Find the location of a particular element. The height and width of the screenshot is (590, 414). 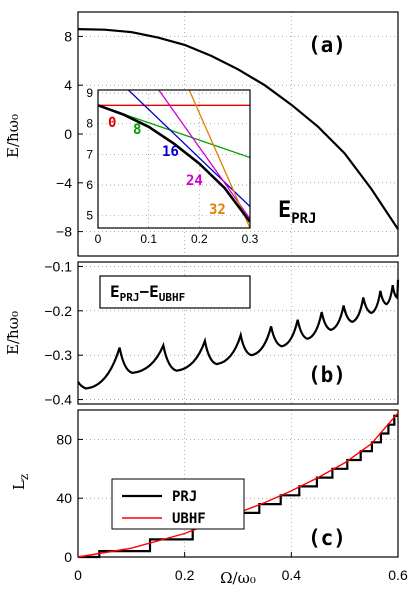

inset-series-label: 32 is located at coordinates (217, 210).